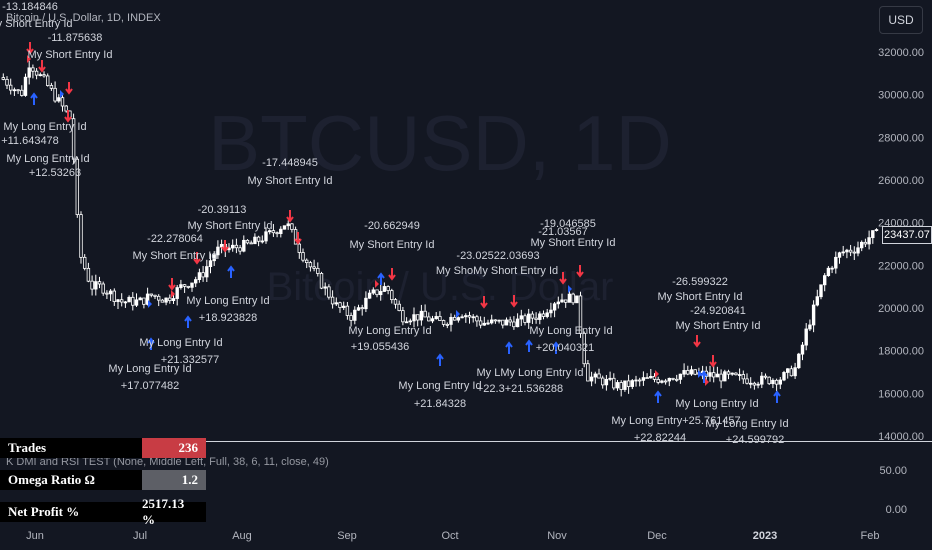 The height and width of the screenshot is (550, 932). Describe the element at coordinates (568, 224) in the screenshot. I see `trade-label: -19.046585` at that location.